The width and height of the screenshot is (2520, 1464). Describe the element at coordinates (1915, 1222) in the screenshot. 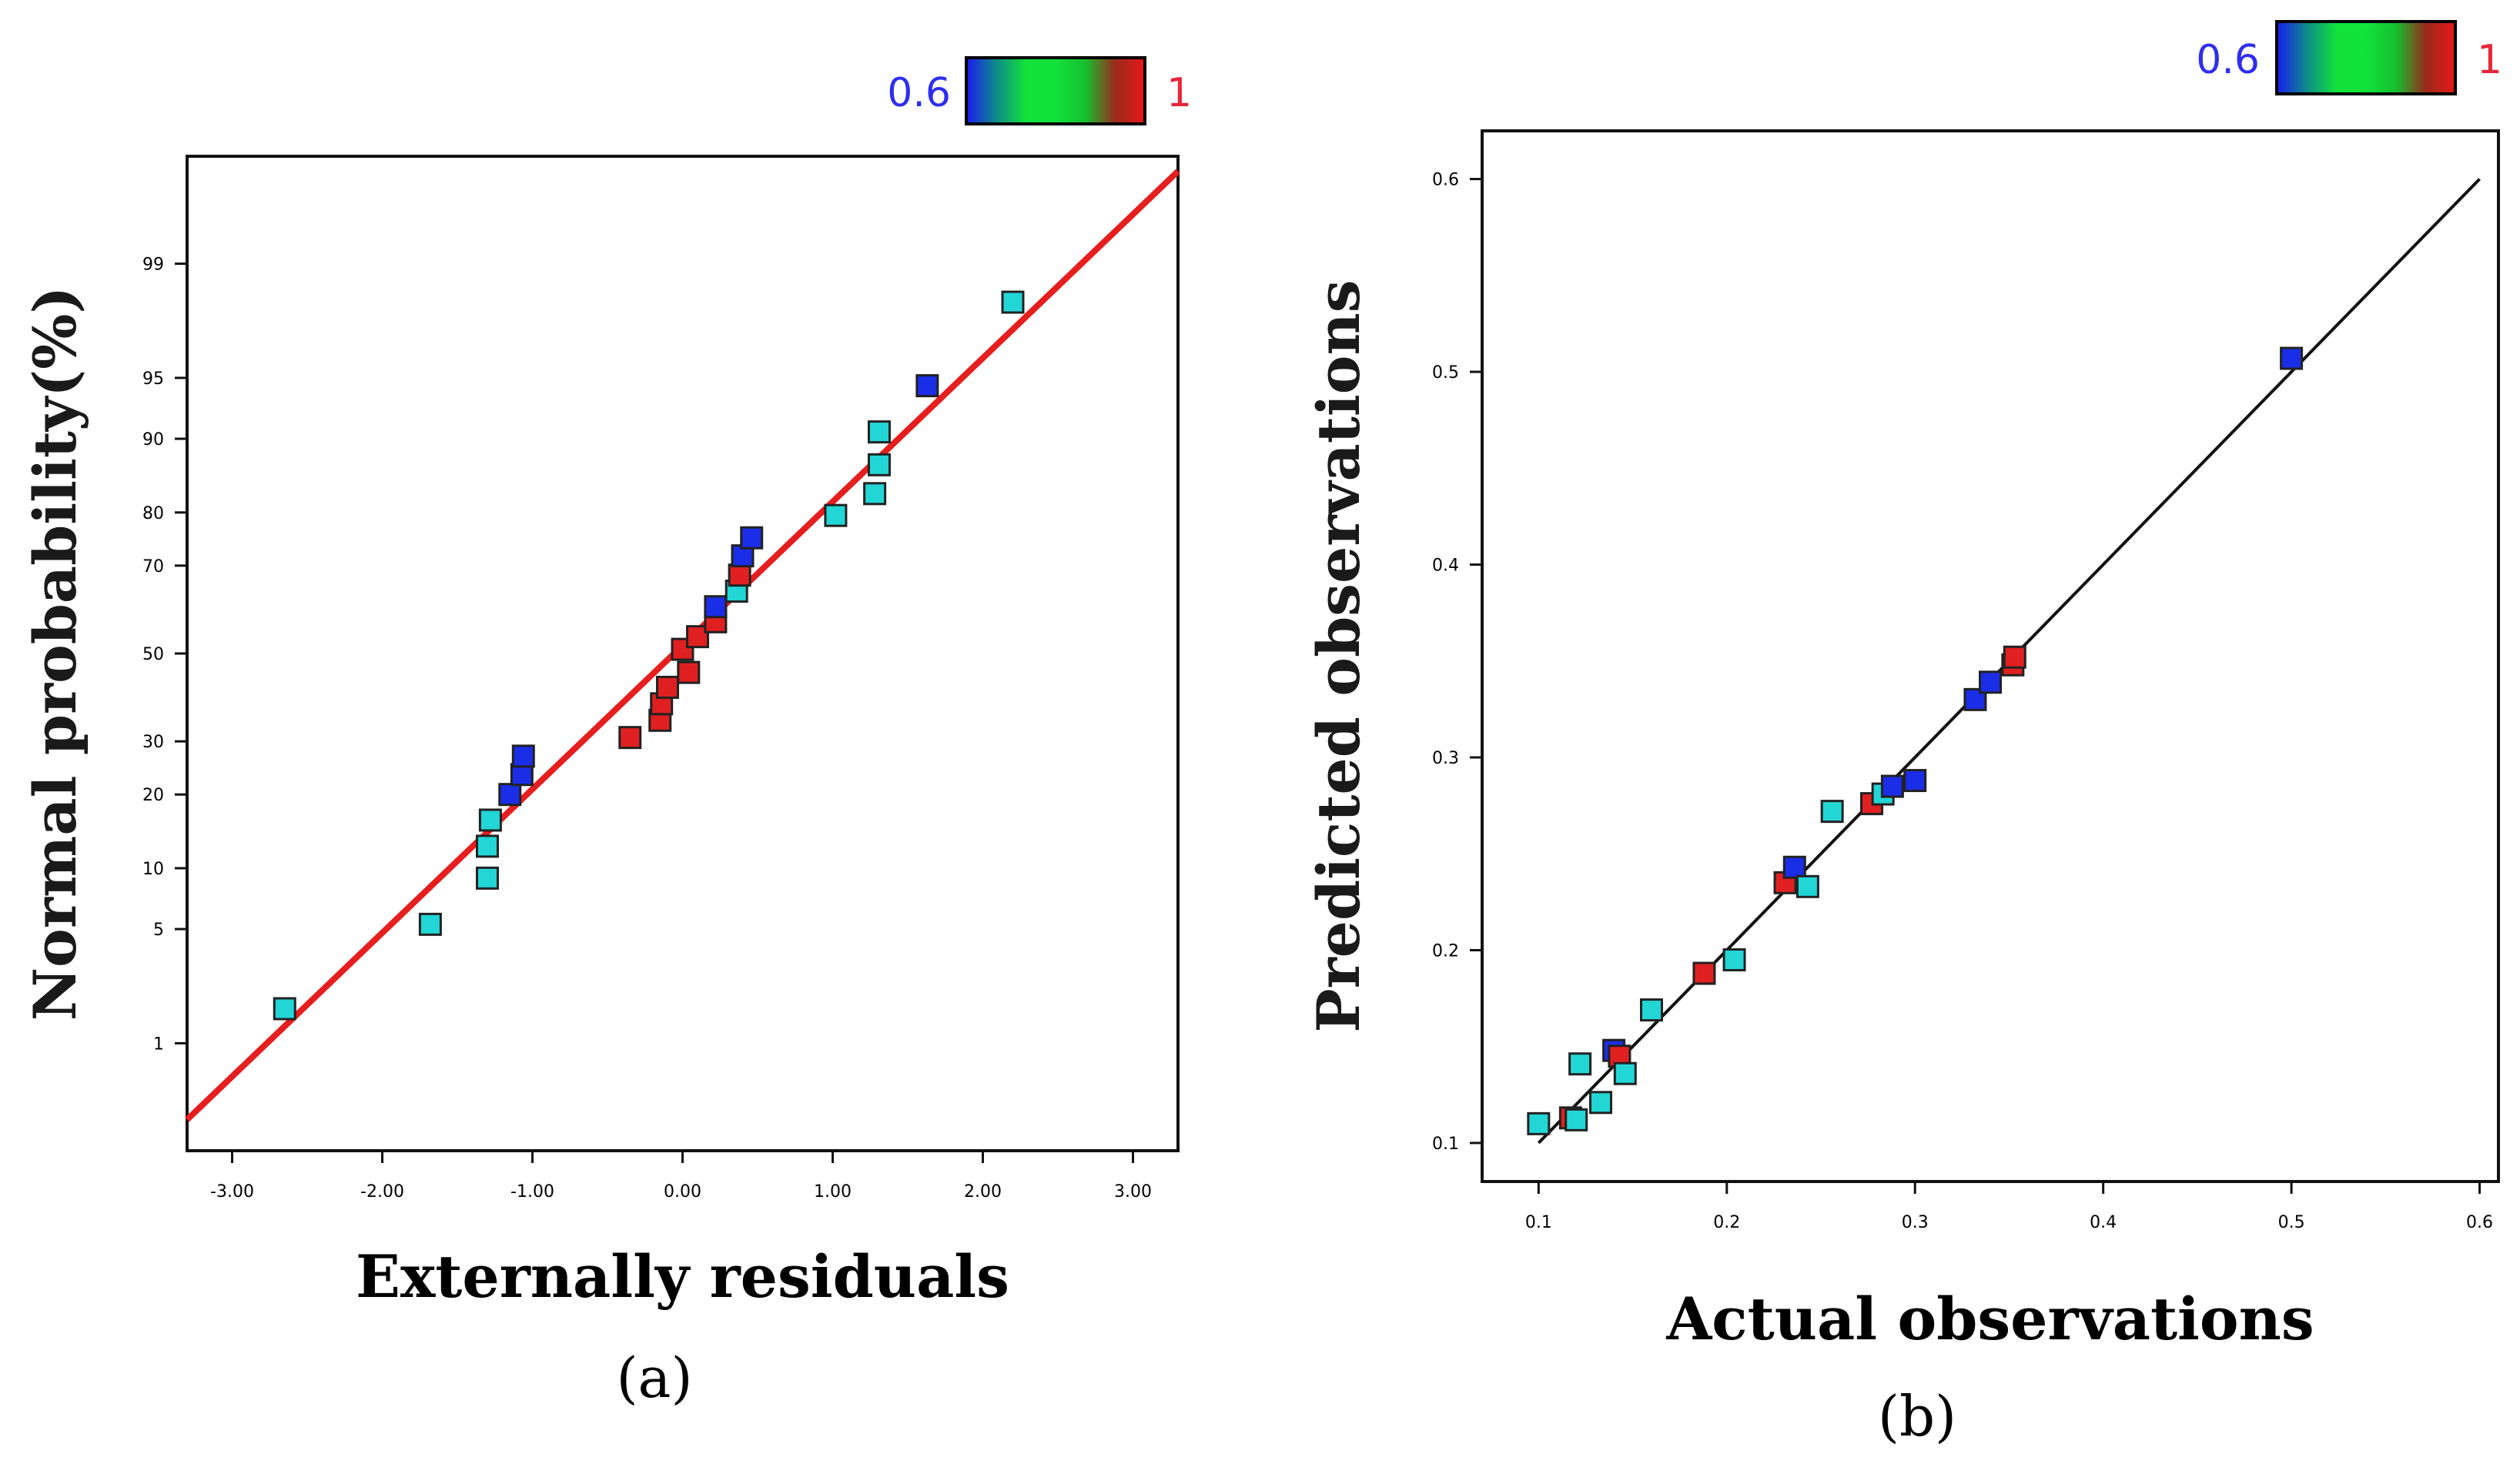

I see `x-tick-label: 0.3` at that location.